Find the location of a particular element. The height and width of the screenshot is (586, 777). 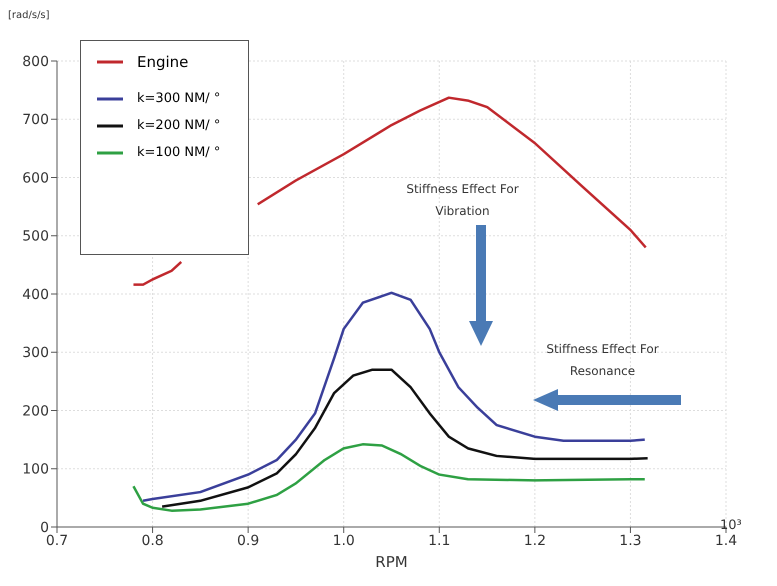

annotation: Stiffness Effect For Vibration is located at coordinates (462, 200).